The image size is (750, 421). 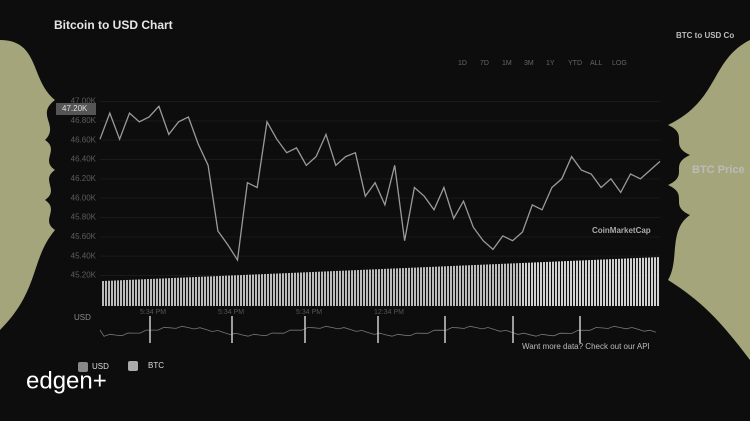 What do you see at coordinates (575, 63) in the screenshot?
I see `range-button: YTD` at bounding box center [575, 63].